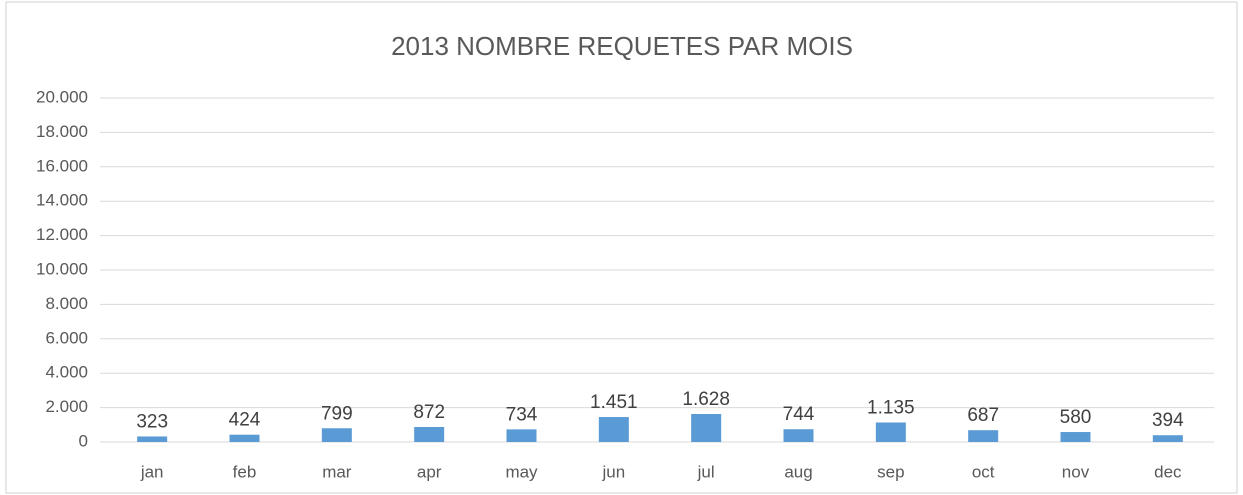  I want to click on x-tick-label: jul, so click(706, 471).